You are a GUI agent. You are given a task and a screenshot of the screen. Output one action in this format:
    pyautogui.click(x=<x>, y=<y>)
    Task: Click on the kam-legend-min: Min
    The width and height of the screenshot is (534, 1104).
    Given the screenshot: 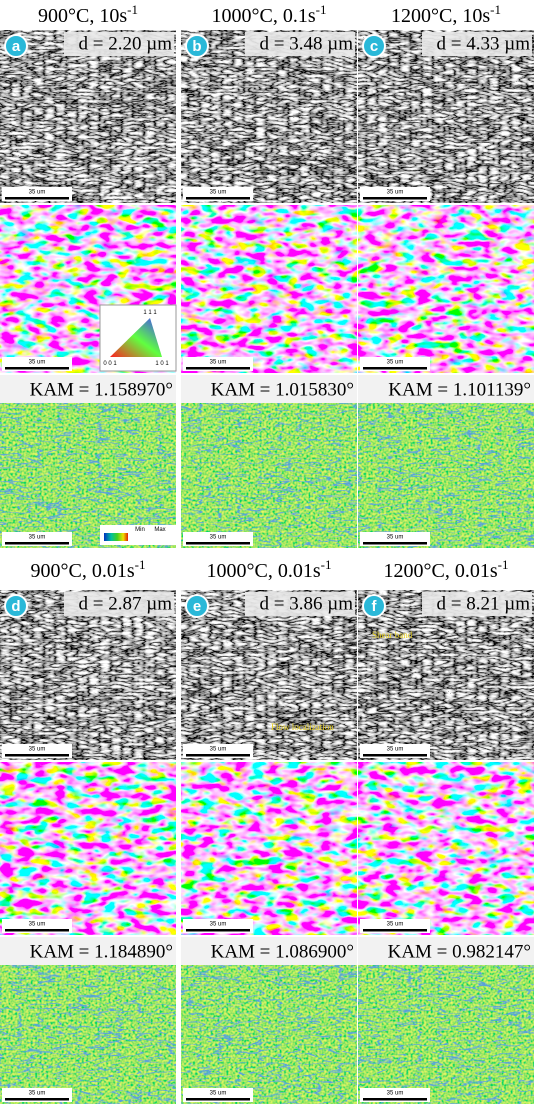 What is the action you would take?
    pyautogui.click(x=140, y=530)
    